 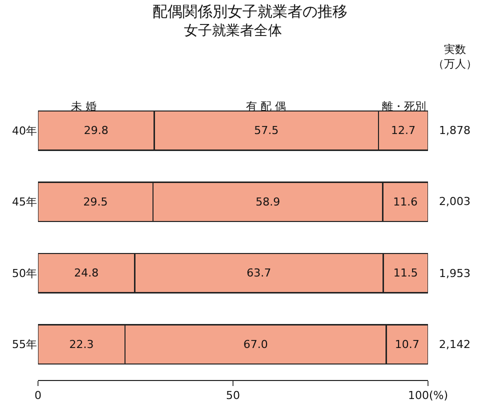 I want to click on x-tick-label: 100(%), so click(x=428, y=395).